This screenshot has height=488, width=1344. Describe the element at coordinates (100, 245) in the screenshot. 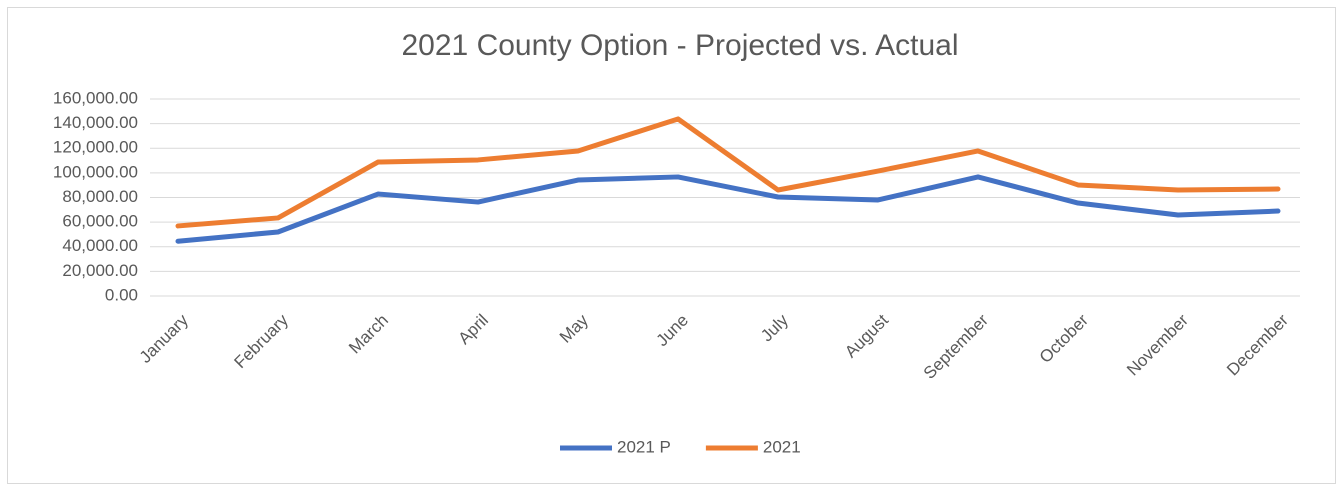

I see `y-tick-label: 40,000.00` at that location.